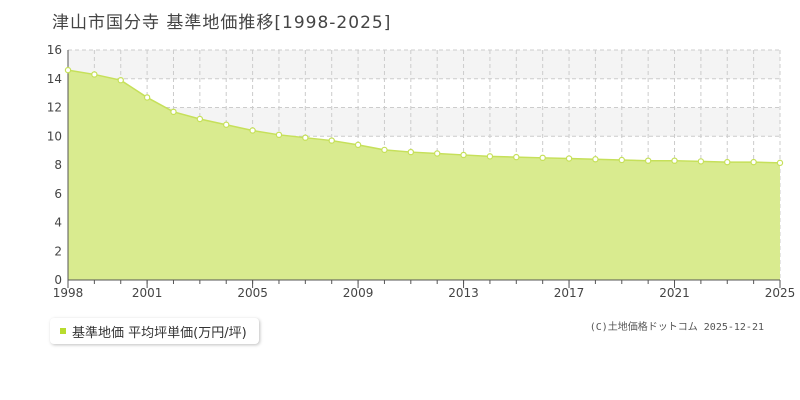  What do you see at coordinates (58, 165) in the screenshot?
I see `y-tick-label: 8` at bounding box center [58, 165].